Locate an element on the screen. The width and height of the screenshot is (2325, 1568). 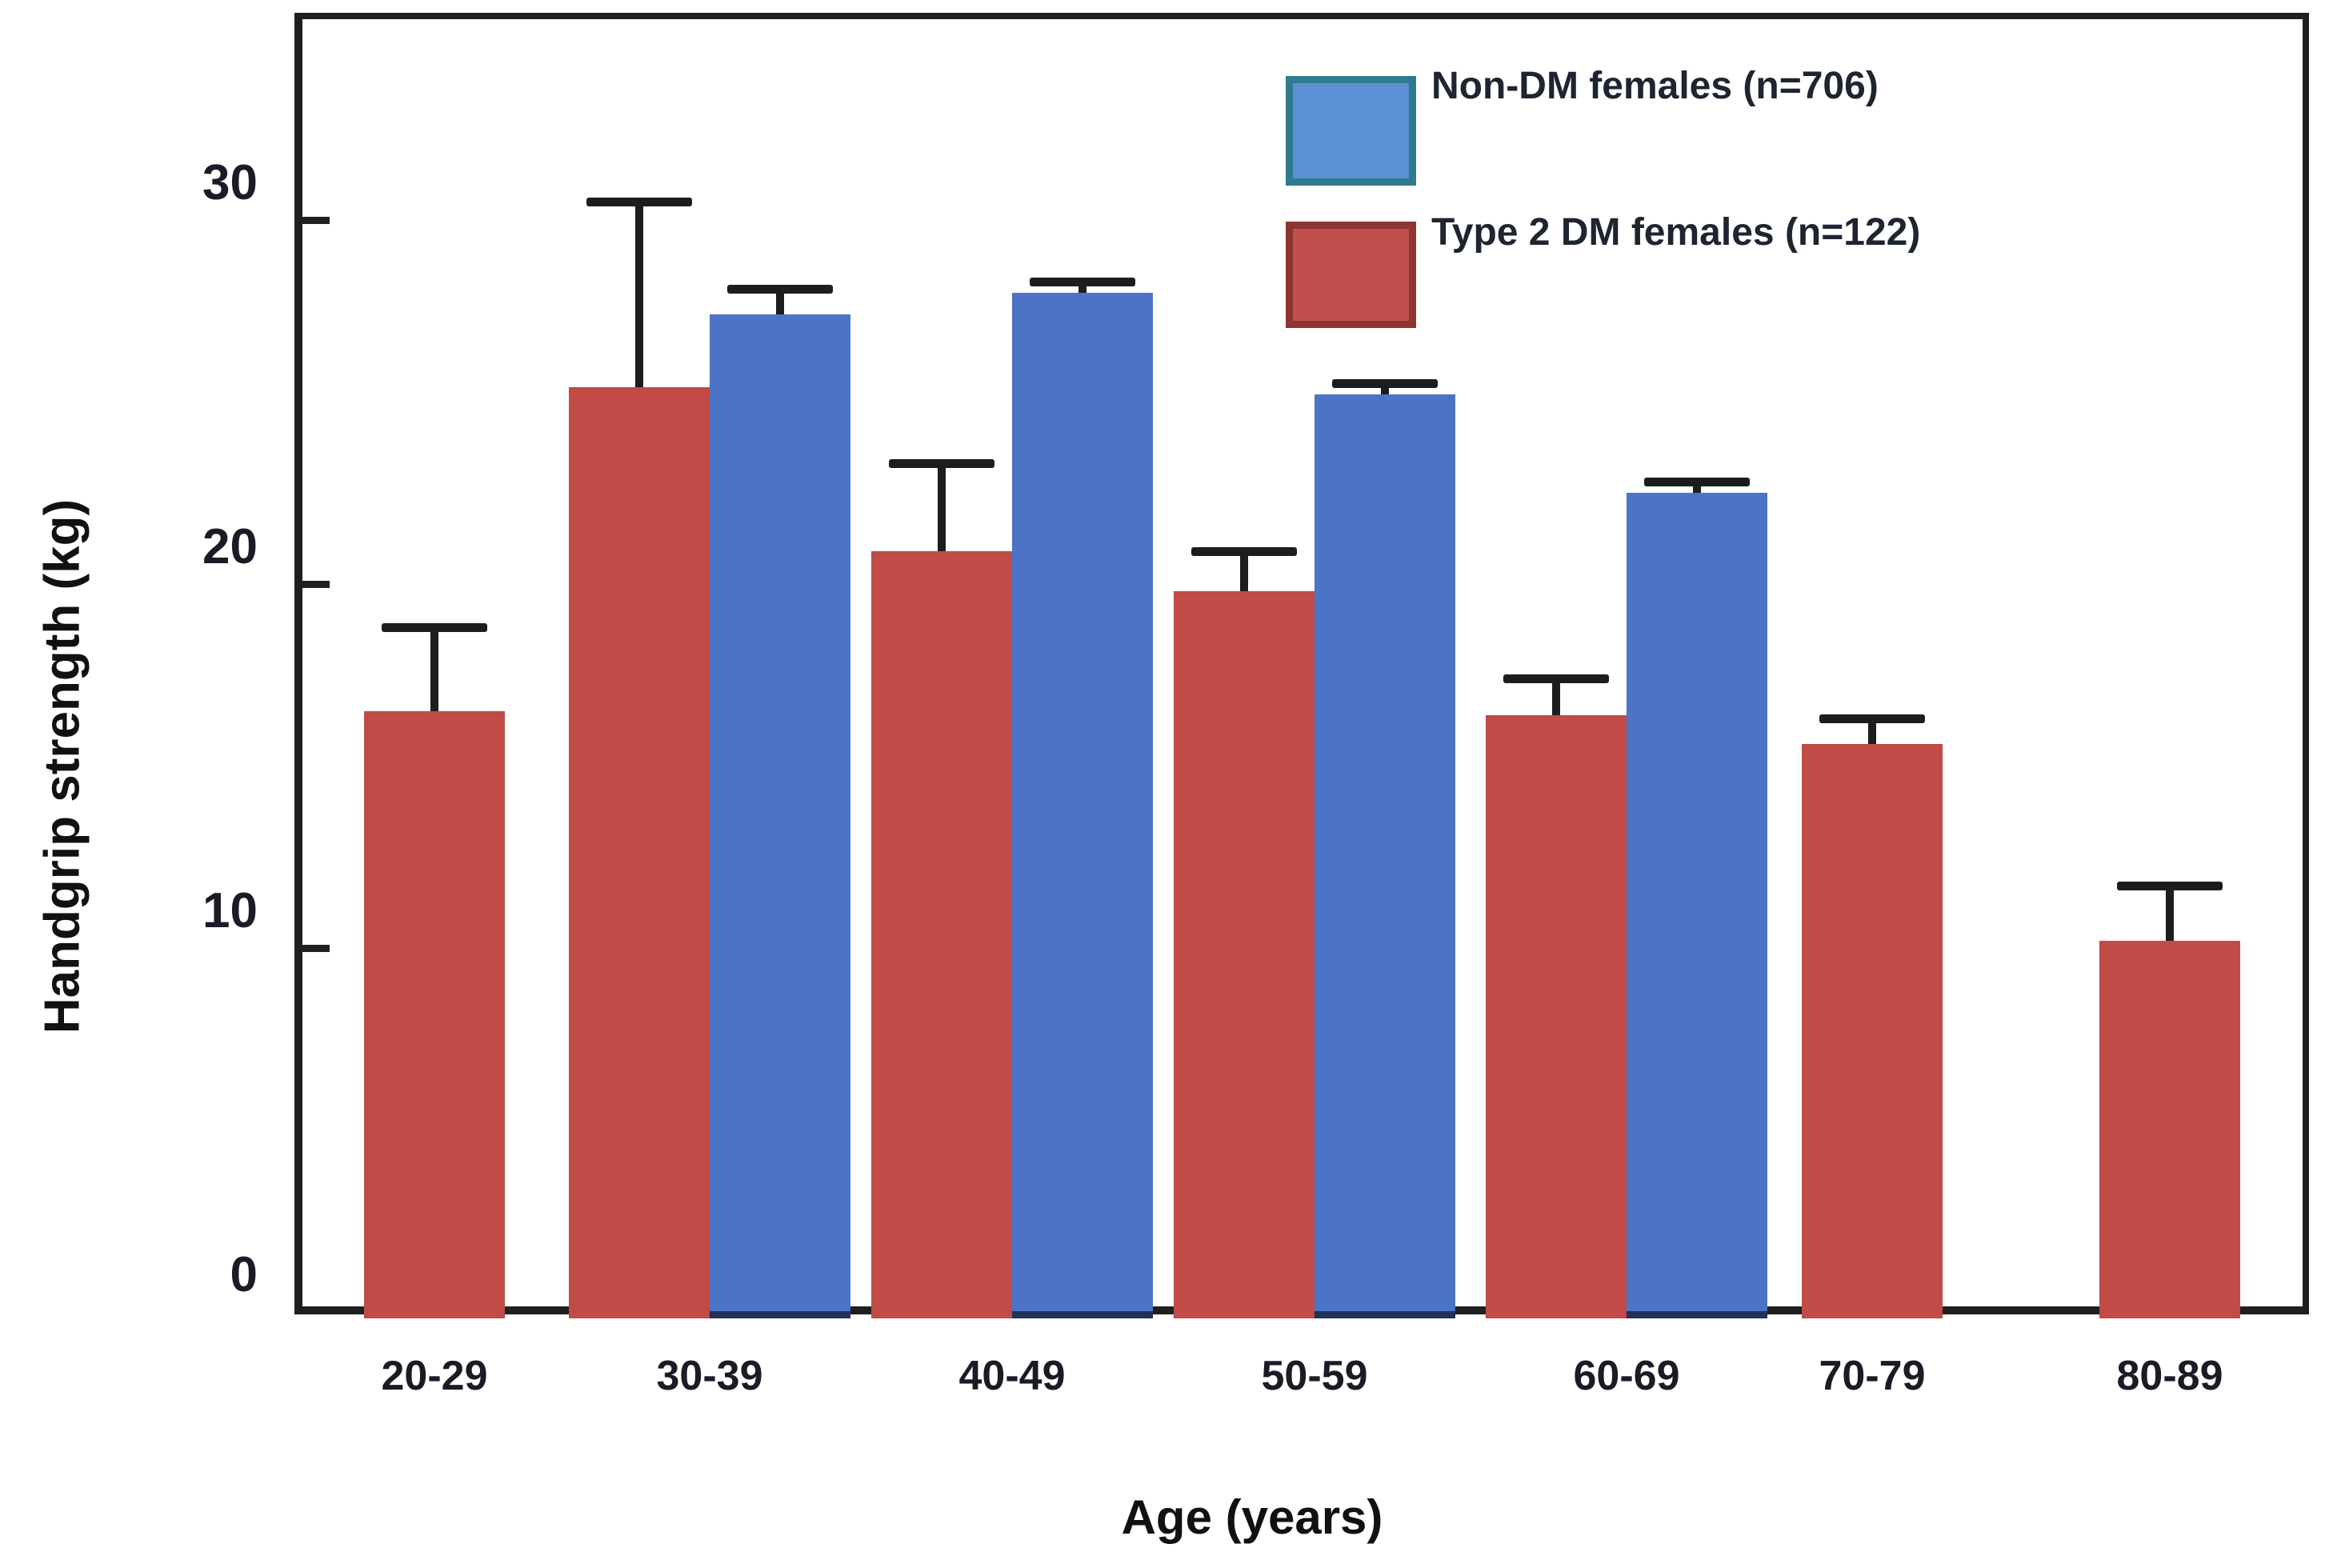
x-axis-title: Age (years) is located at coordinates (1252, 1517).